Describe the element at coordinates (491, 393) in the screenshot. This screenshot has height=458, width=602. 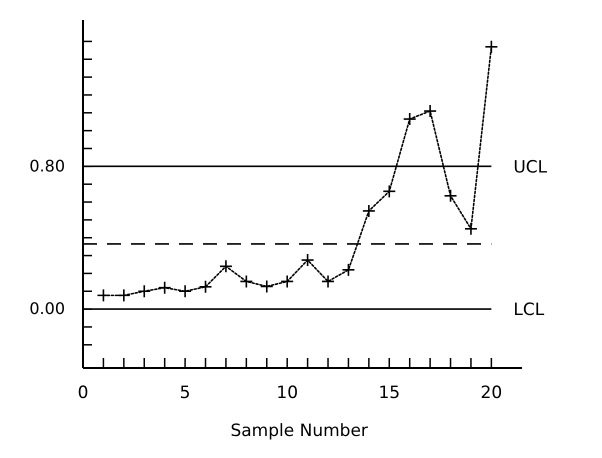
I see `x-tick-label: 20` at that location.